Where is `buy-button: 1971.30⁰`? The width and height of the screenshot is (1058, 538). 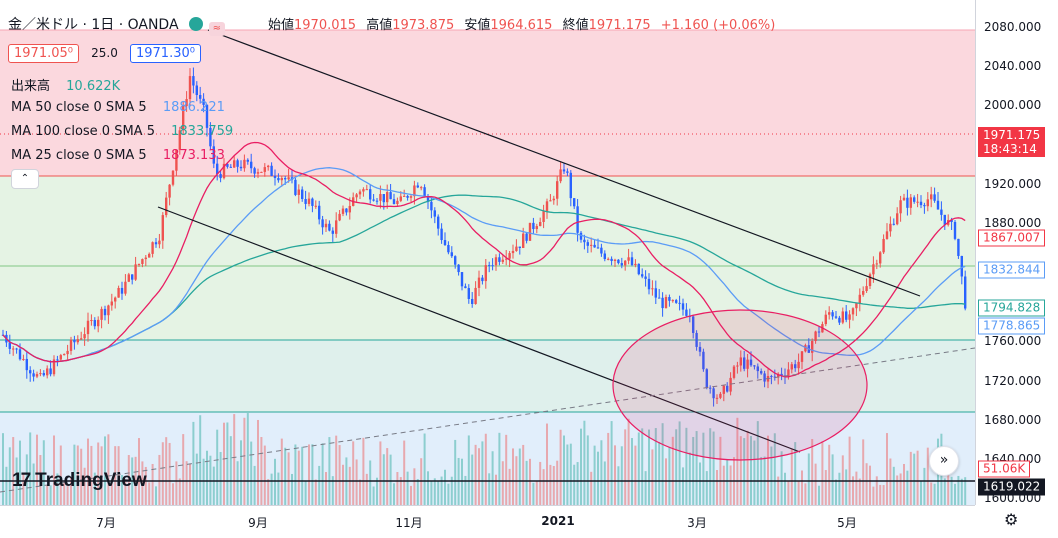 buy-button: 1971.30⁰ is located at coordinates (165, 53).